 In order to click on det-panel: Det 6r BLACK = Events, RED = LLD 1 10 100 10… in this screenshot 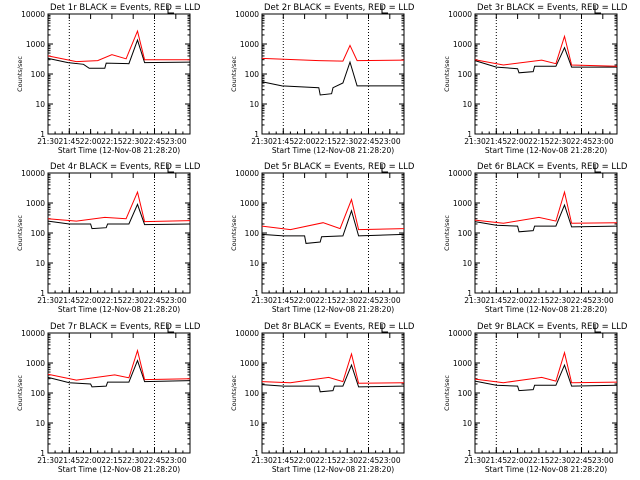, I will do `click(535, 238)`.